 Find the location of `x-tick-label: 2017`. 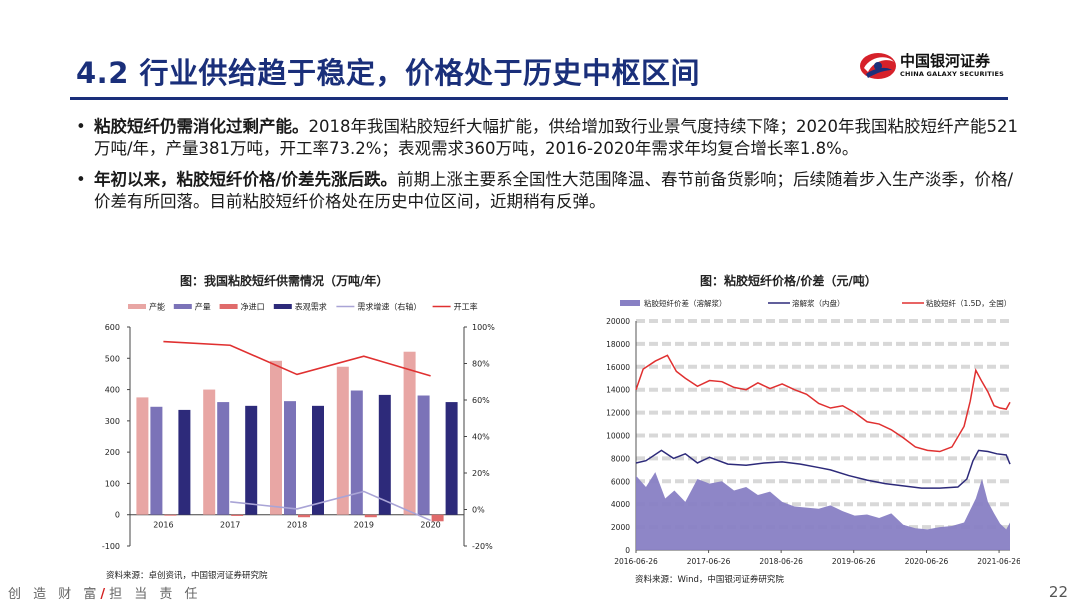

x-tick-label: 2017 is located at coordinates (230, 525).